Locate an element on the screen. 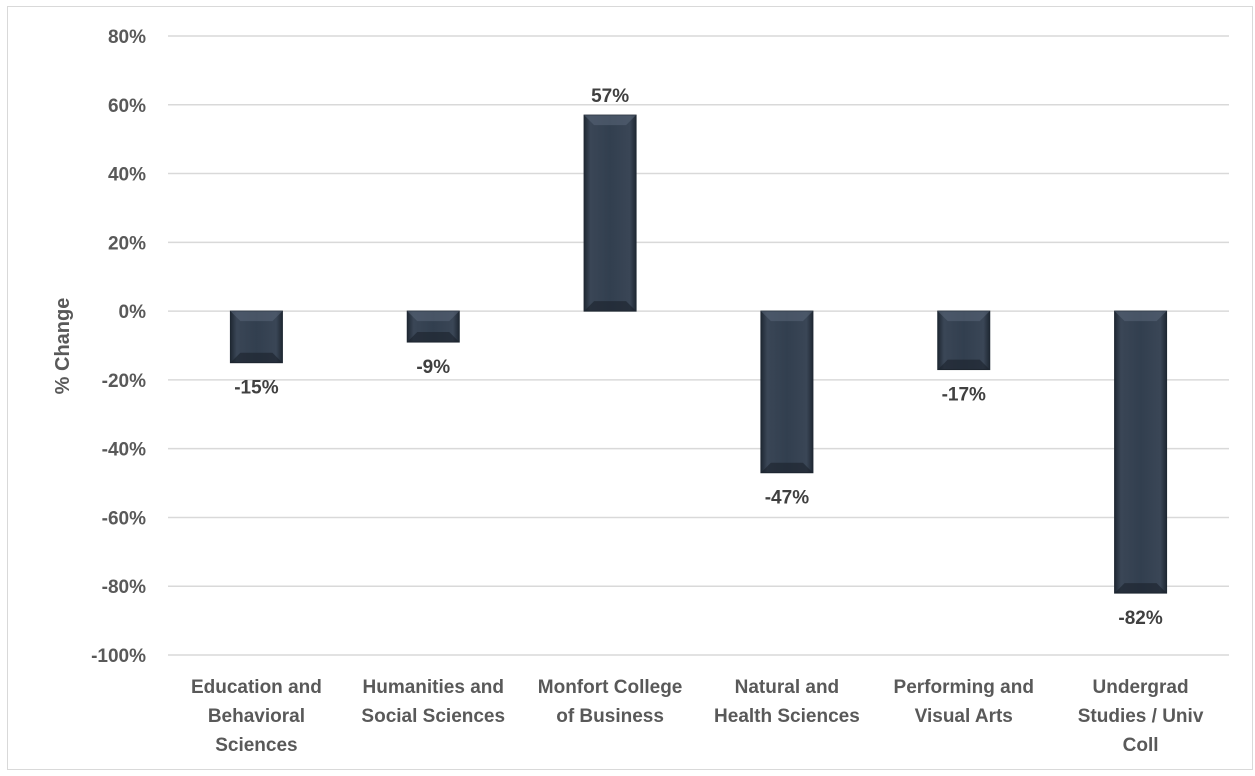  data-label: -15% is located at coordinates (256, 388).